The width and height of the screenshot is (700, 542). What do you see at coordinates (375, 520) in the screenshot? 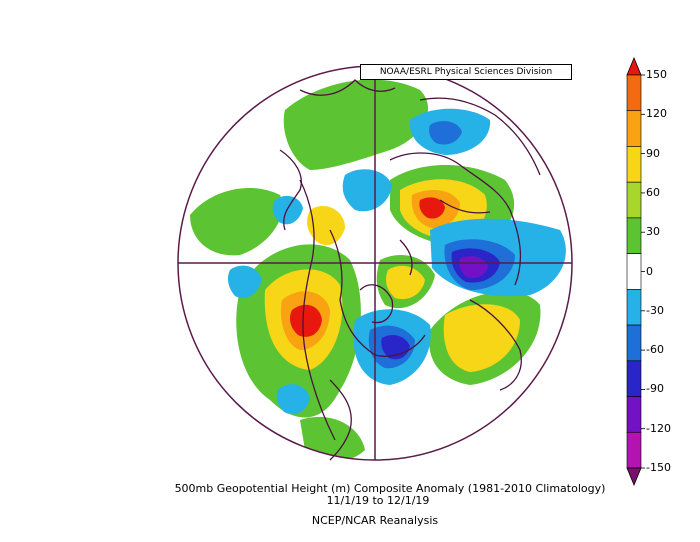
I see `dataset-name: NCEP/NCAR Reanalysis` at bounding box center [375, 520].